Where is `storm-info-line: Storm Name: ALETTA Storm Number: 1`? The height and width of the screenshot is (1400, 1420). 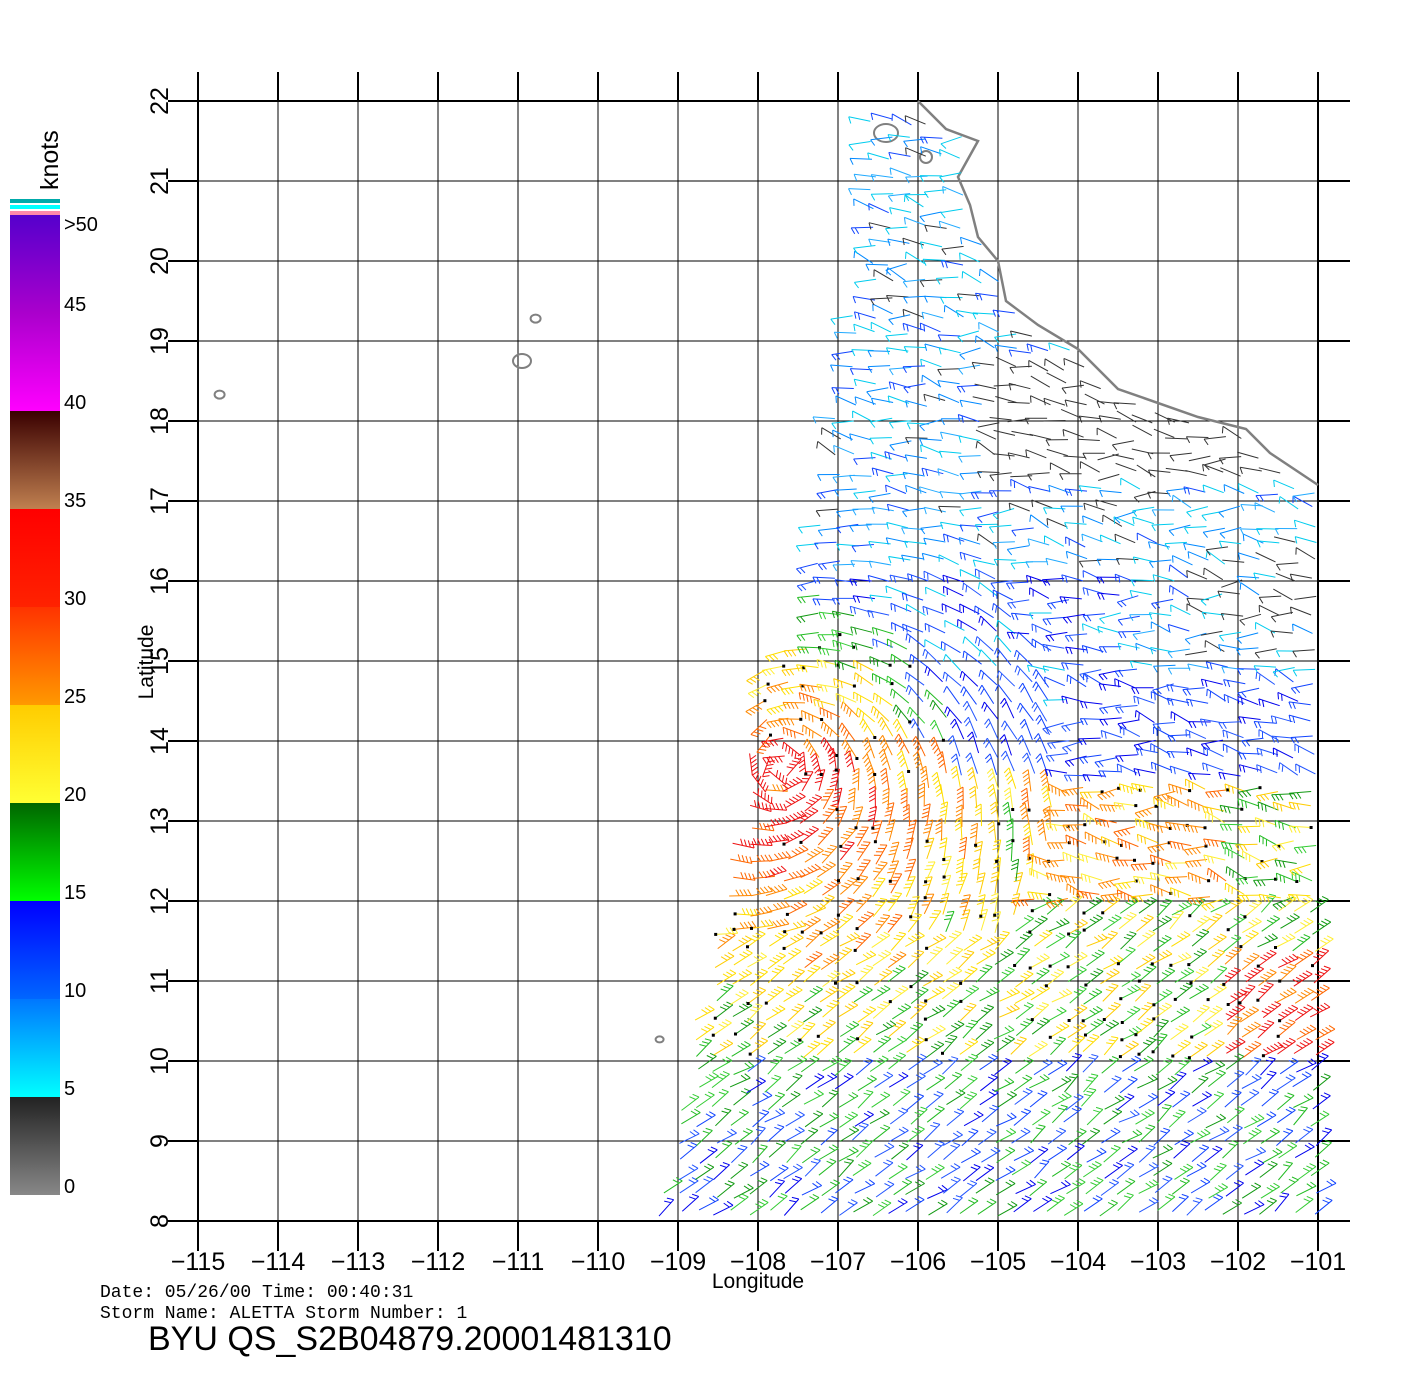 storm-info-line: Storm Name: ALETTA Storm Number: 1 is located at coordinates (283, 1314).